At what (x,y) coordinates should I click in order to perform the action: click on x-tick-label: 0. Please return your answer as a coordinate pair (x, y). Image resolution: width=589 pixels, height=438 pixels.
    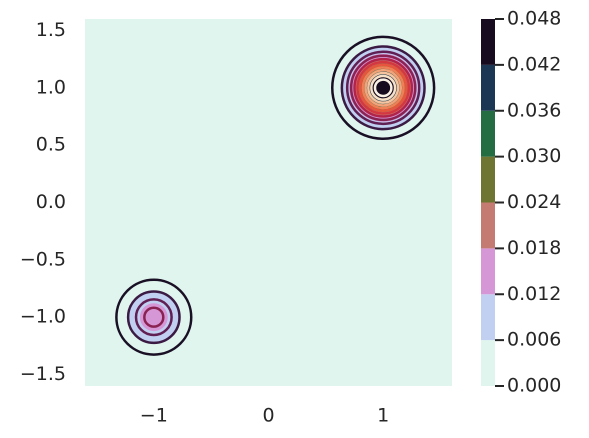
    Looking at the image, I should click on (268, 416).